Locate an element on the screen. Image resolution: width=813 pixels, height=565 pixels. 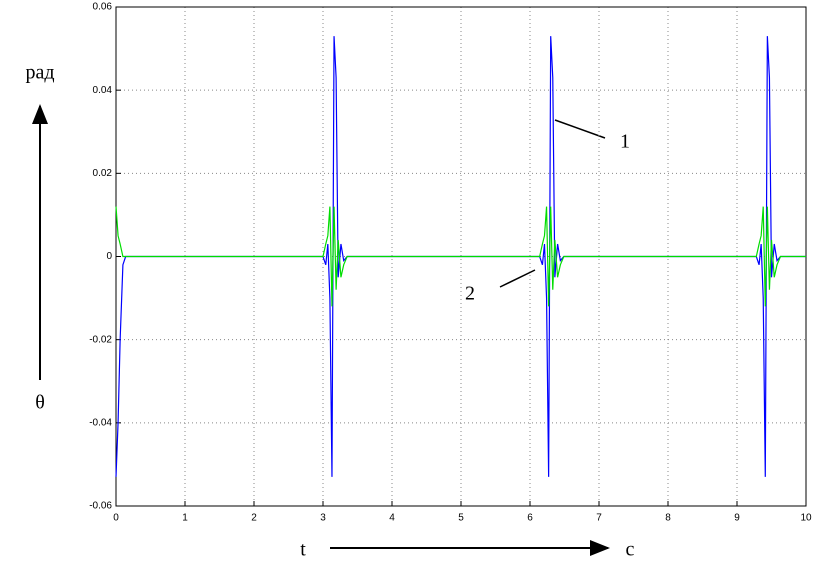
x-label: t is located at coordinates (303, 550).